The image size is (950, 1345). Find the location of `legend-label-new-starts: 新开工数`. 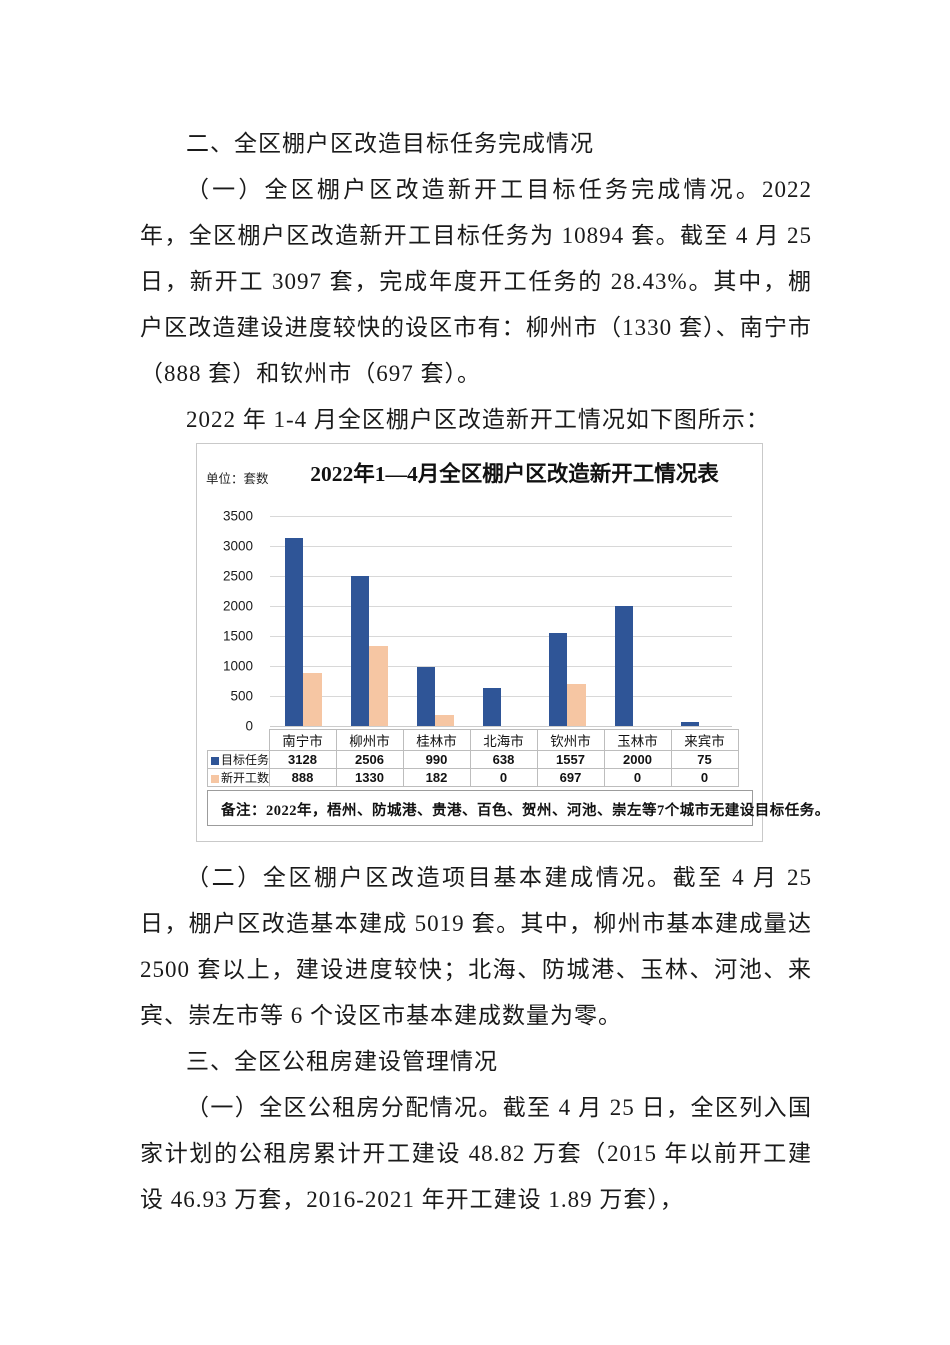

legend-label-new-starts: 新开工数 is located at coordinates (245, 778).